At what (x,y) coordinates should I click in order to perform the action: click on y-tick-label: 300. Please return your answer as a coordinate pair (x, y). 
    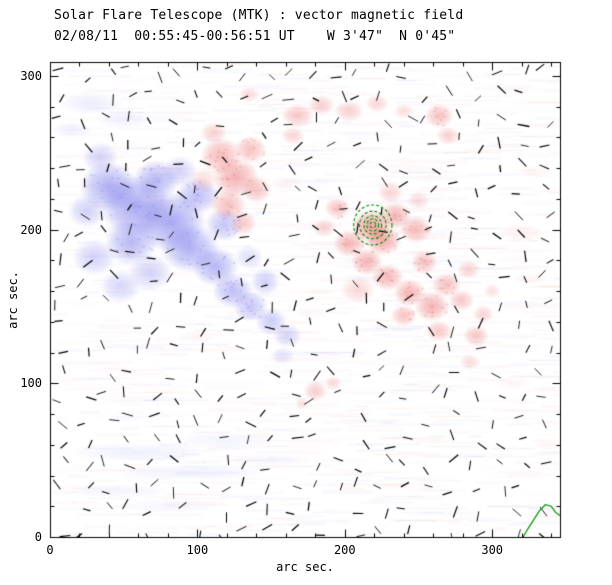
    Looking at the image, I should click on (31, 75).